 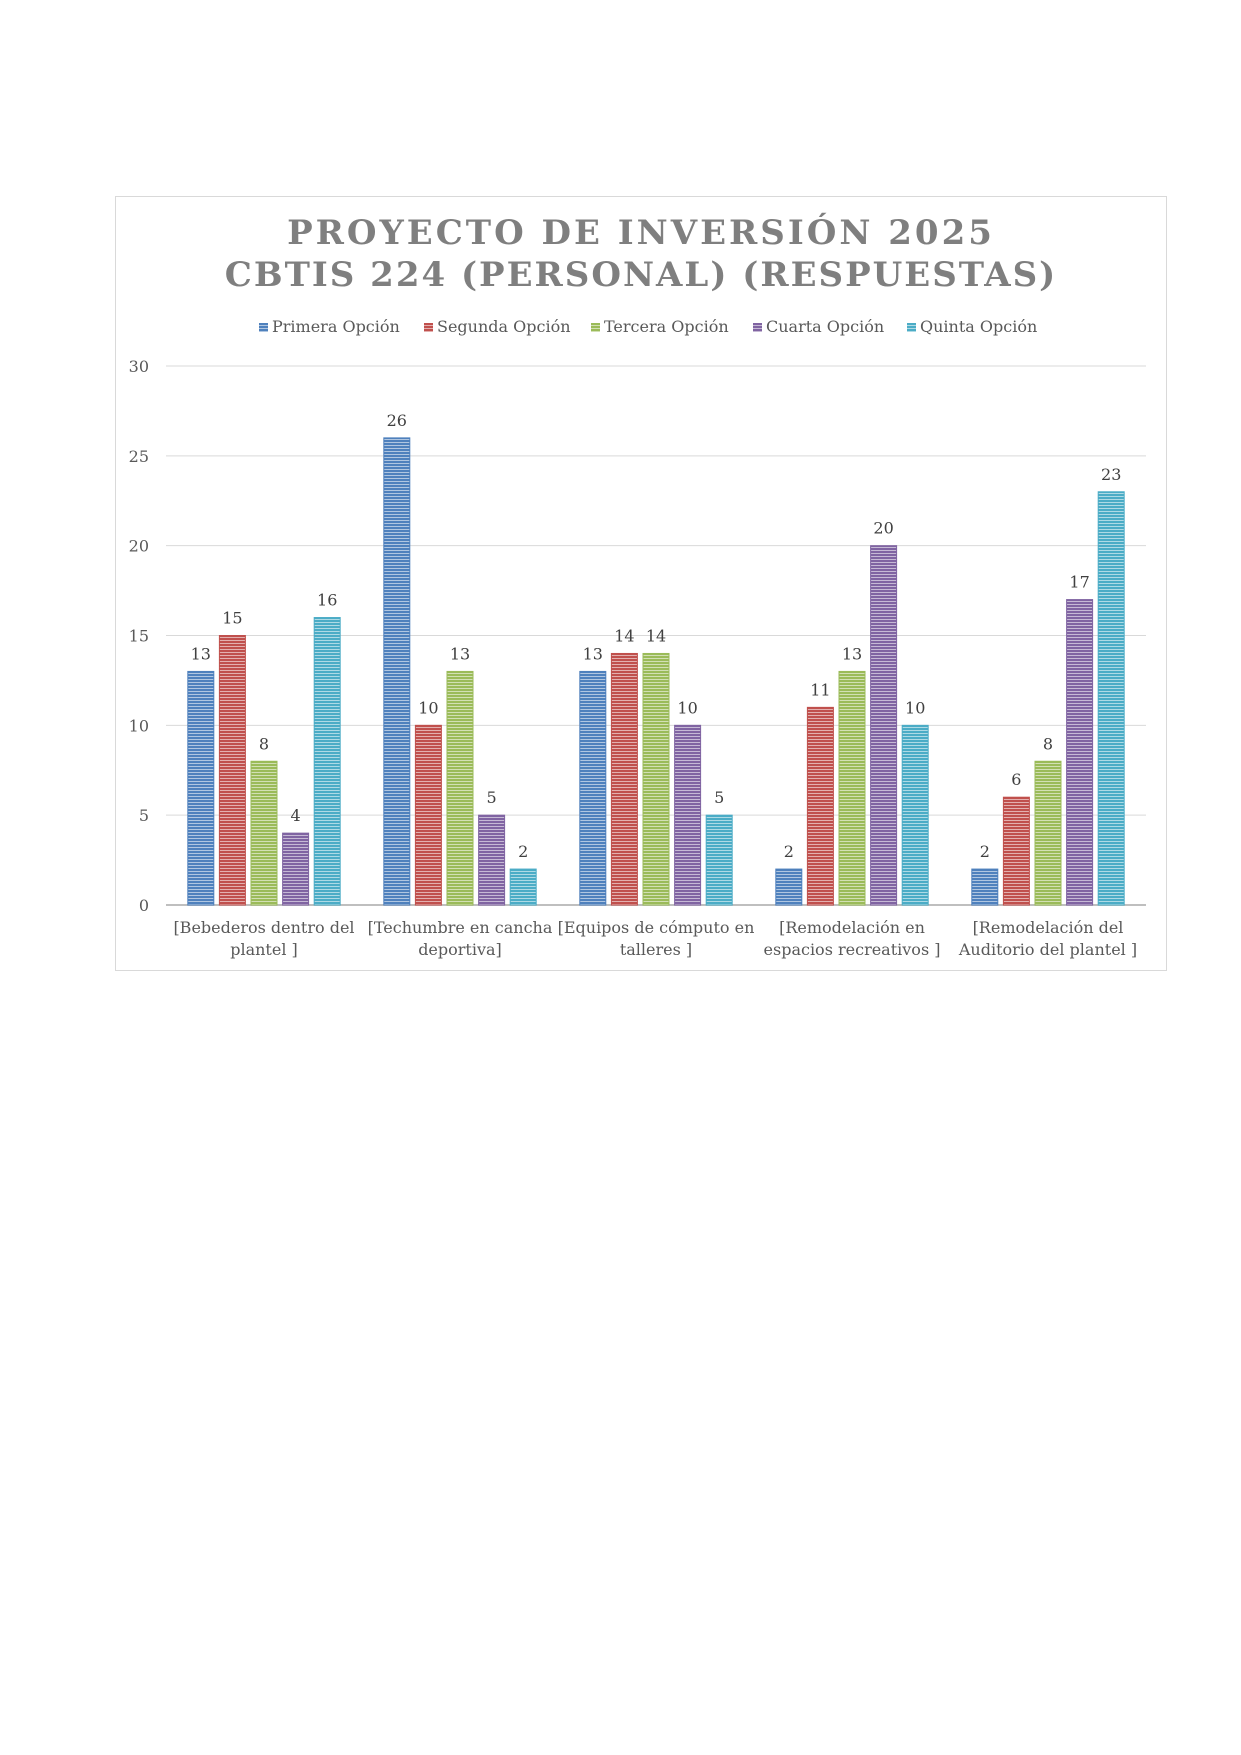 I want to click on category-label: [Bebederos dentro del plantel ], so click(x=263, y=938).